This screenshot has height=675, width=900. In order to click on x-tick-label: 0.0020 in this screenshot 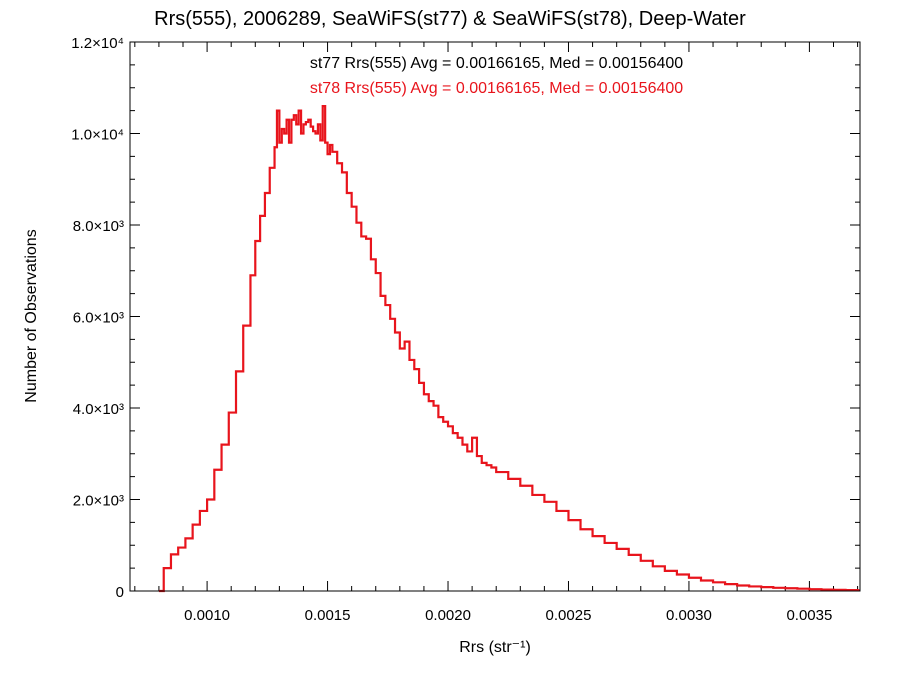, I will do `click(448, 615)`.